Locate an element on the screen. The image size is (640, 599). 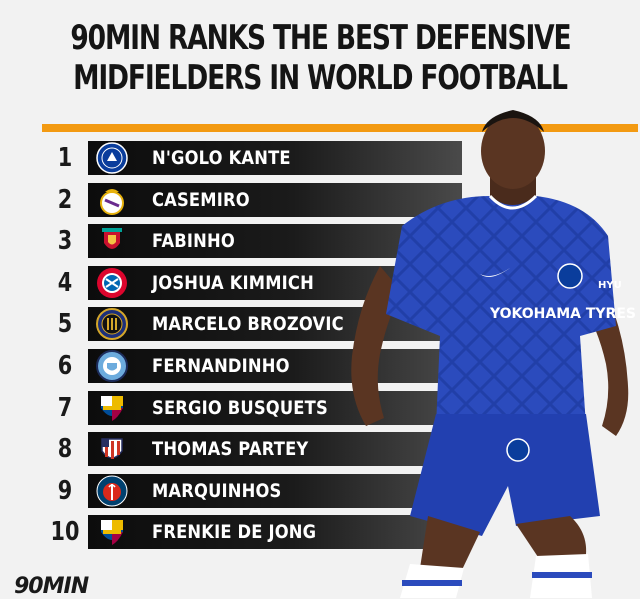
ranking-row-7: 7 SERGIO BUSQUETS is located at coordinates (252, 407).